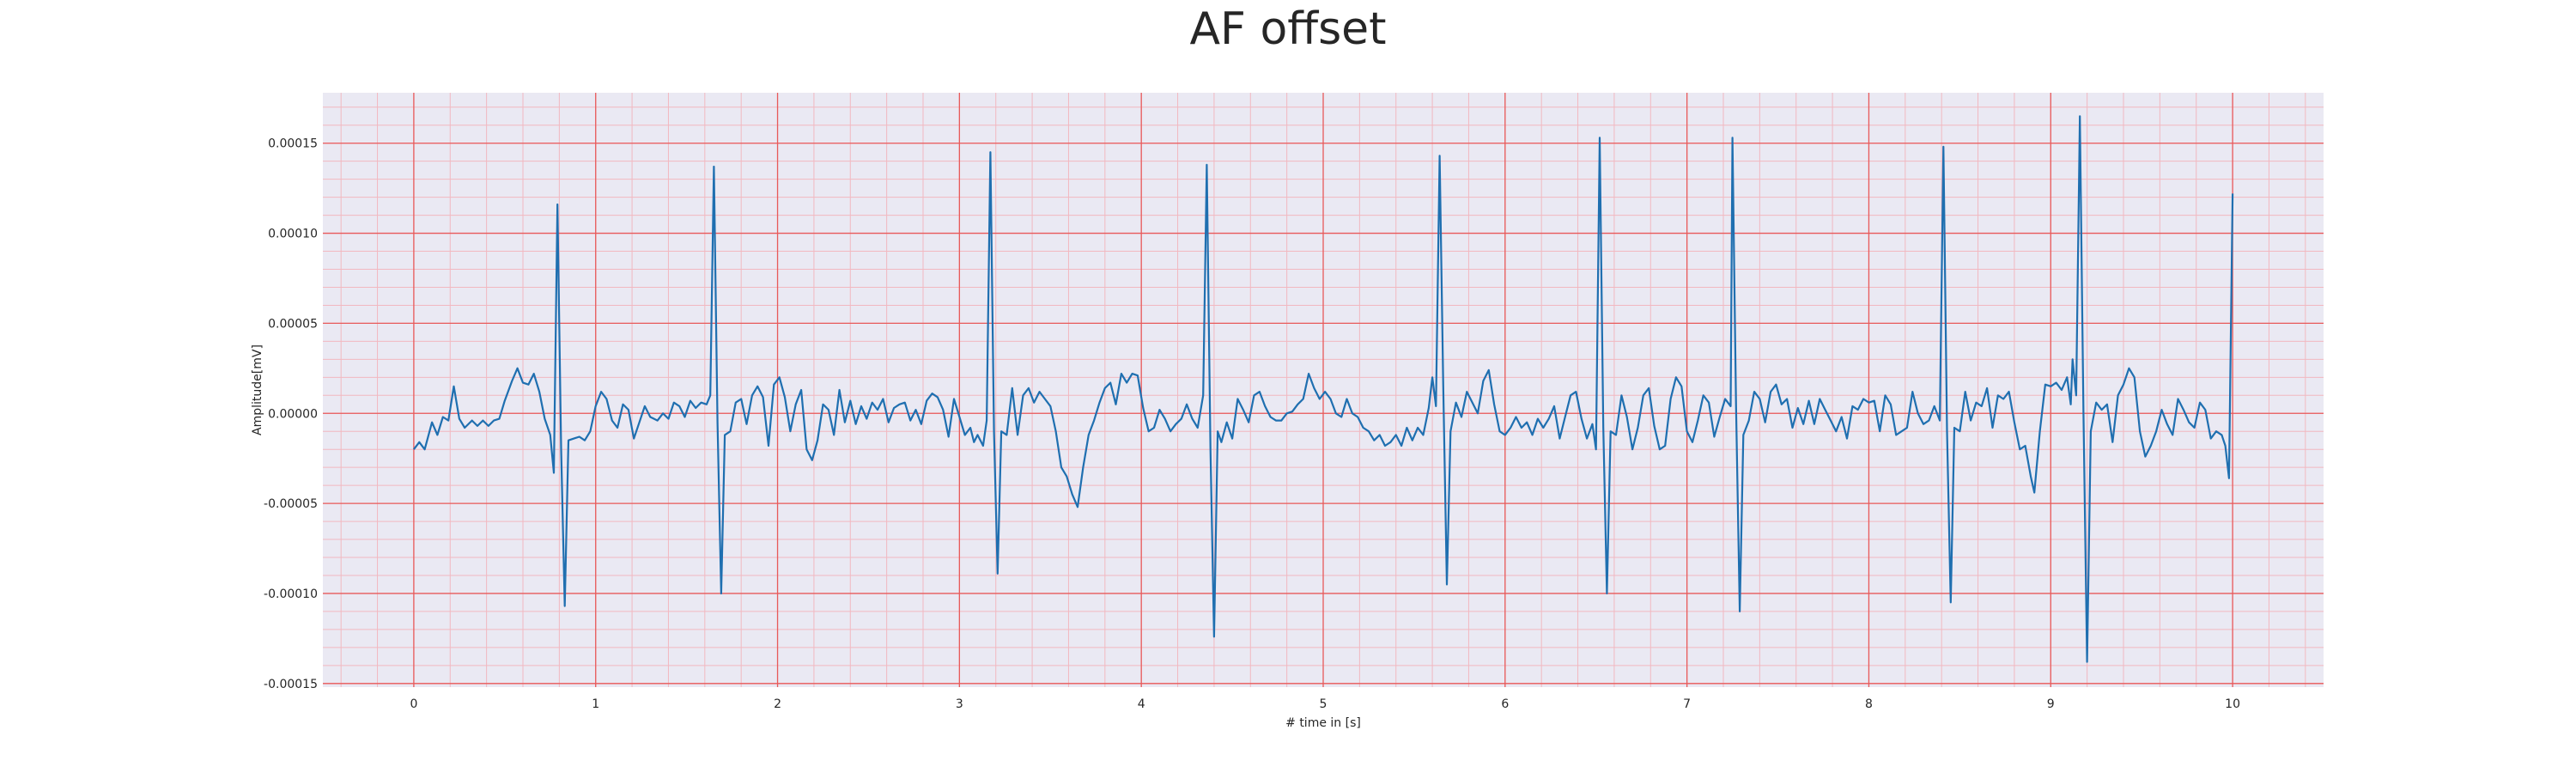 The width and height of the screenshot is (2576, 773). I want to click on x-tick-label: 8, so click(1869, 704).